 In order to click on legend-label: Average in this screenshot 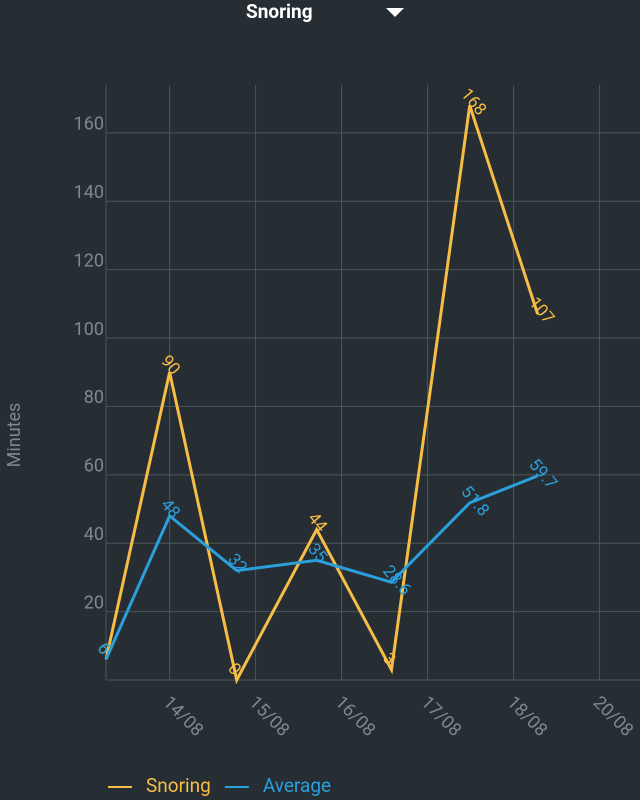, I will do `click(297, 785)`.